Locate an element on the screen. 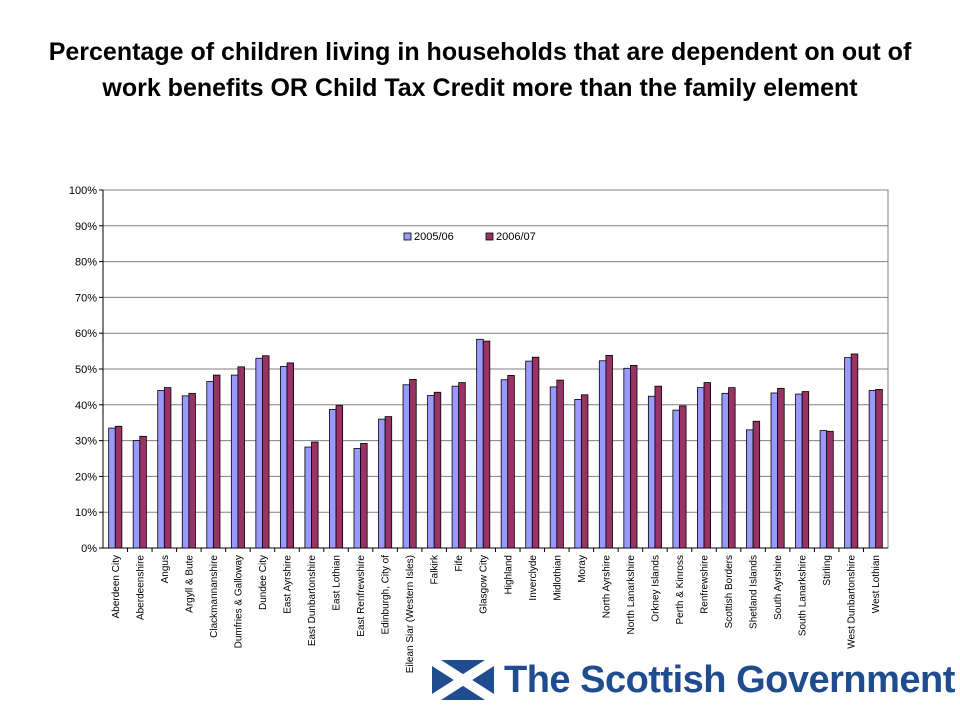 The height and width of the screenshot is (720, 960). y-tick-label: 10% is located at coordinates (86, 513).